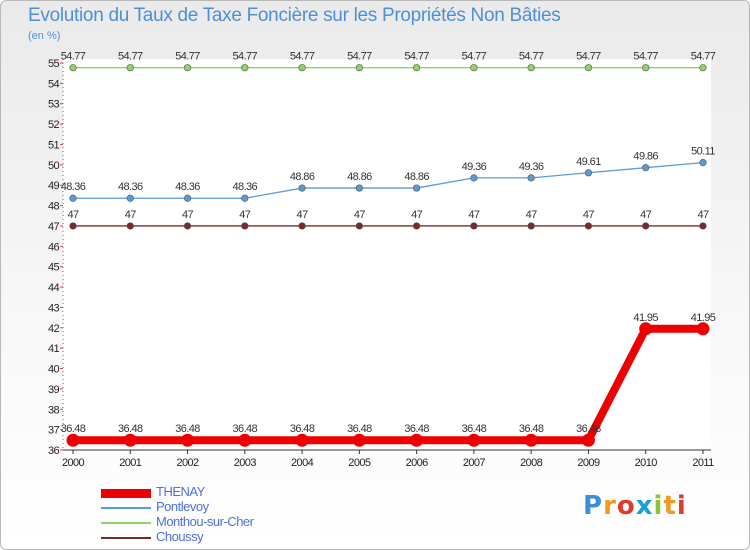 This screenshot has height=550, width=750. Describe the element at coordinates (302, 463) in the screenshot. I see `x-tick-label: 2004` at that location.